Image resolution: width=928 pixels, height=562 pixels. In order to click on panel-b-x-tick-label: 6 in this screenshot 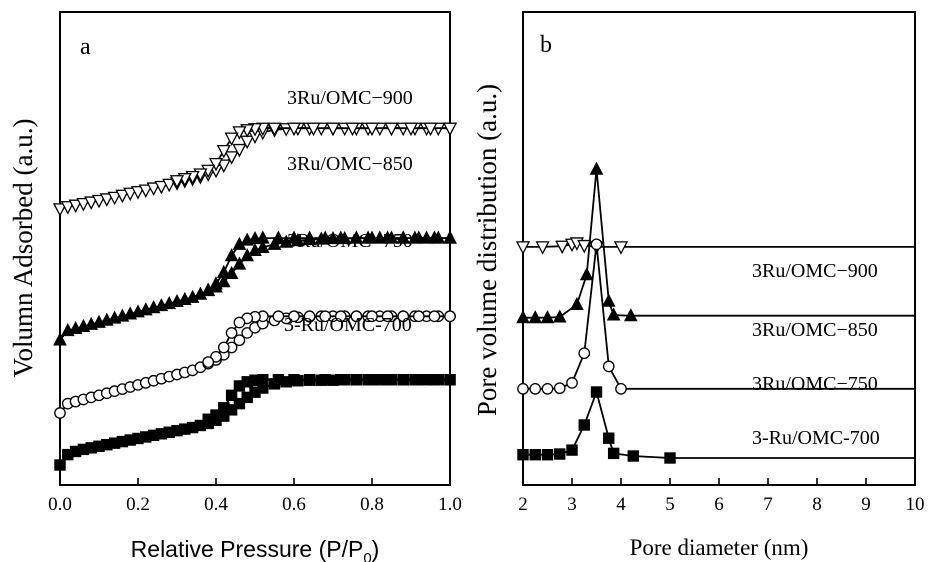, I will do `click(719, 504)`.